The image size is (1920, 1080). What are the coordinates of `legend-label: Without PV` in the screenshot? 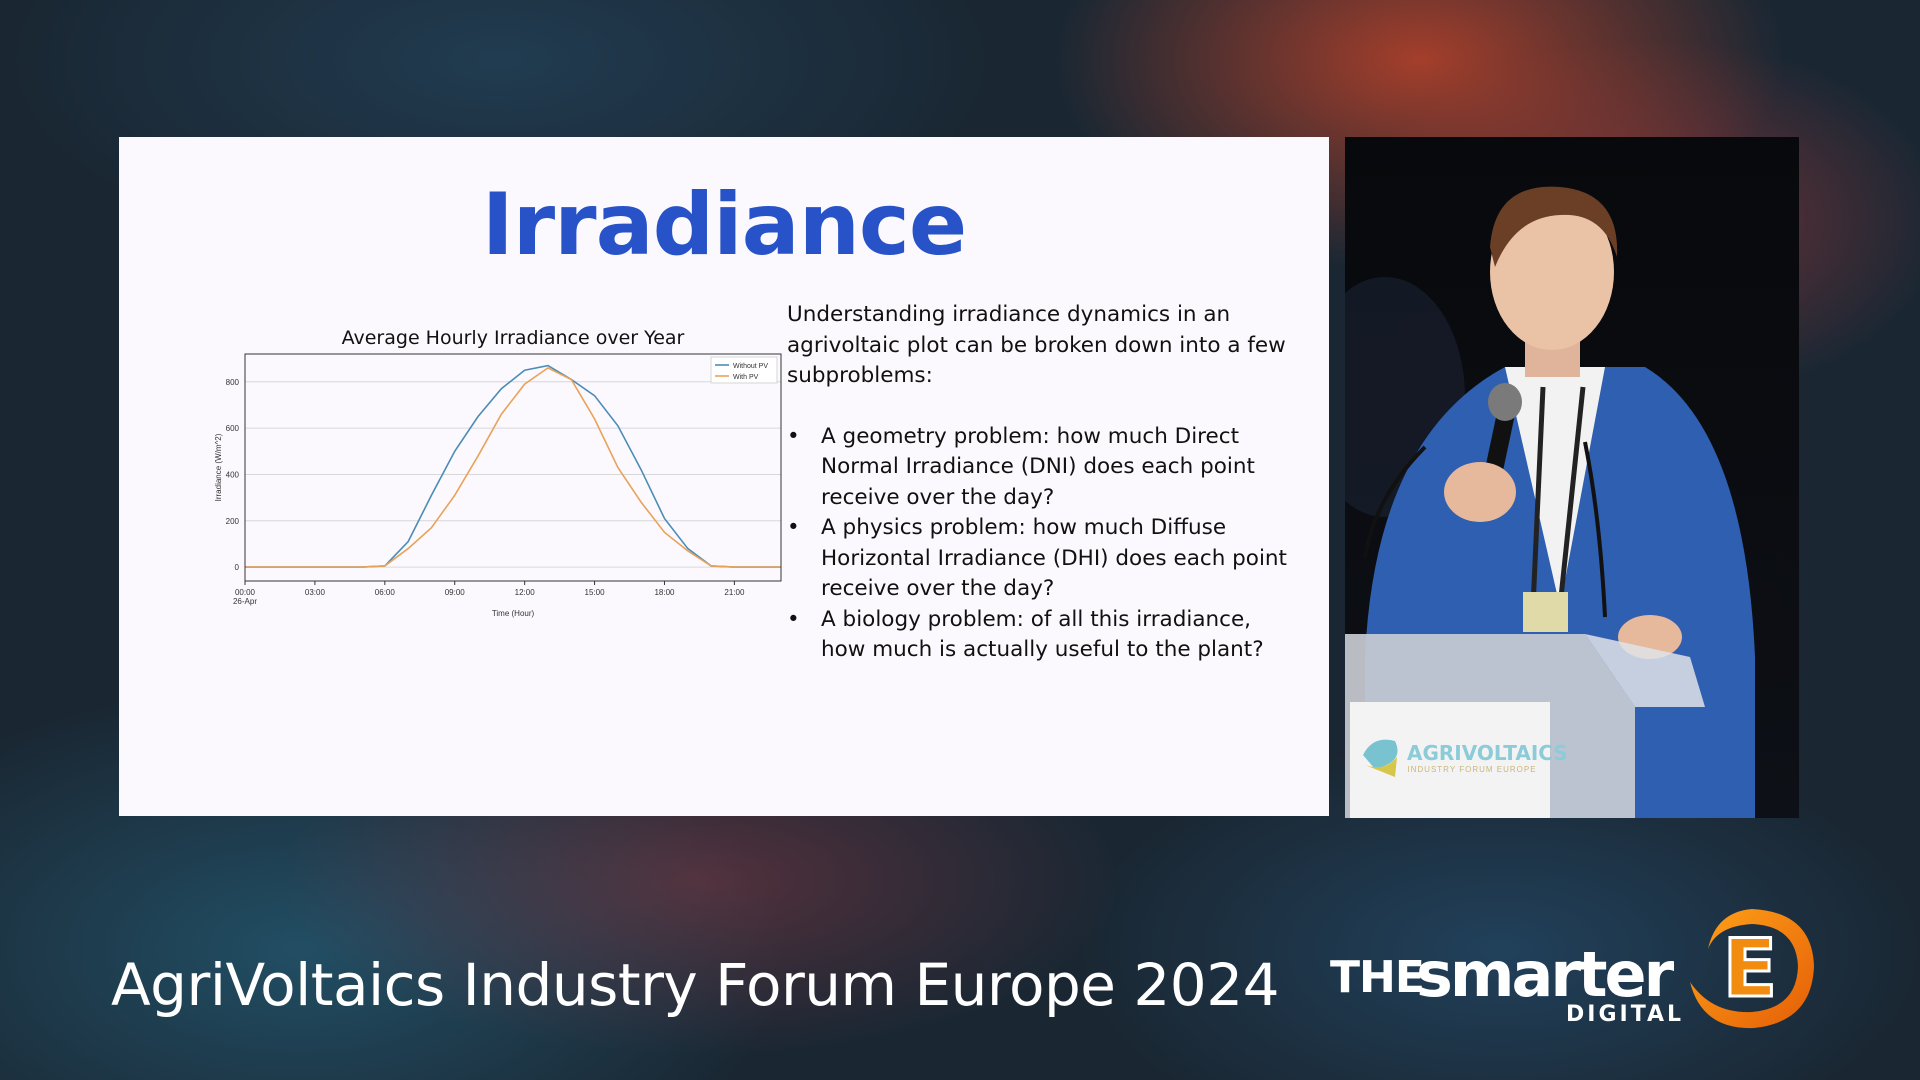 It's located at (750, 366).